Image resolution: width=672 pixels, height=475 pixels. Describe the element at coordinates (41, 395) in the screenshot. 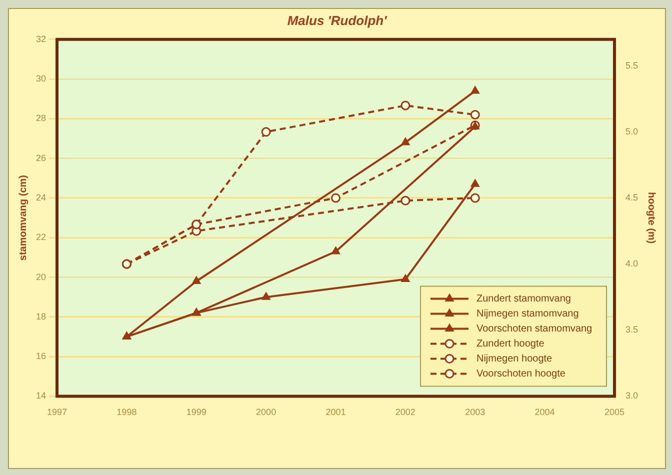

I see `y-tick-label: 14` at that location.